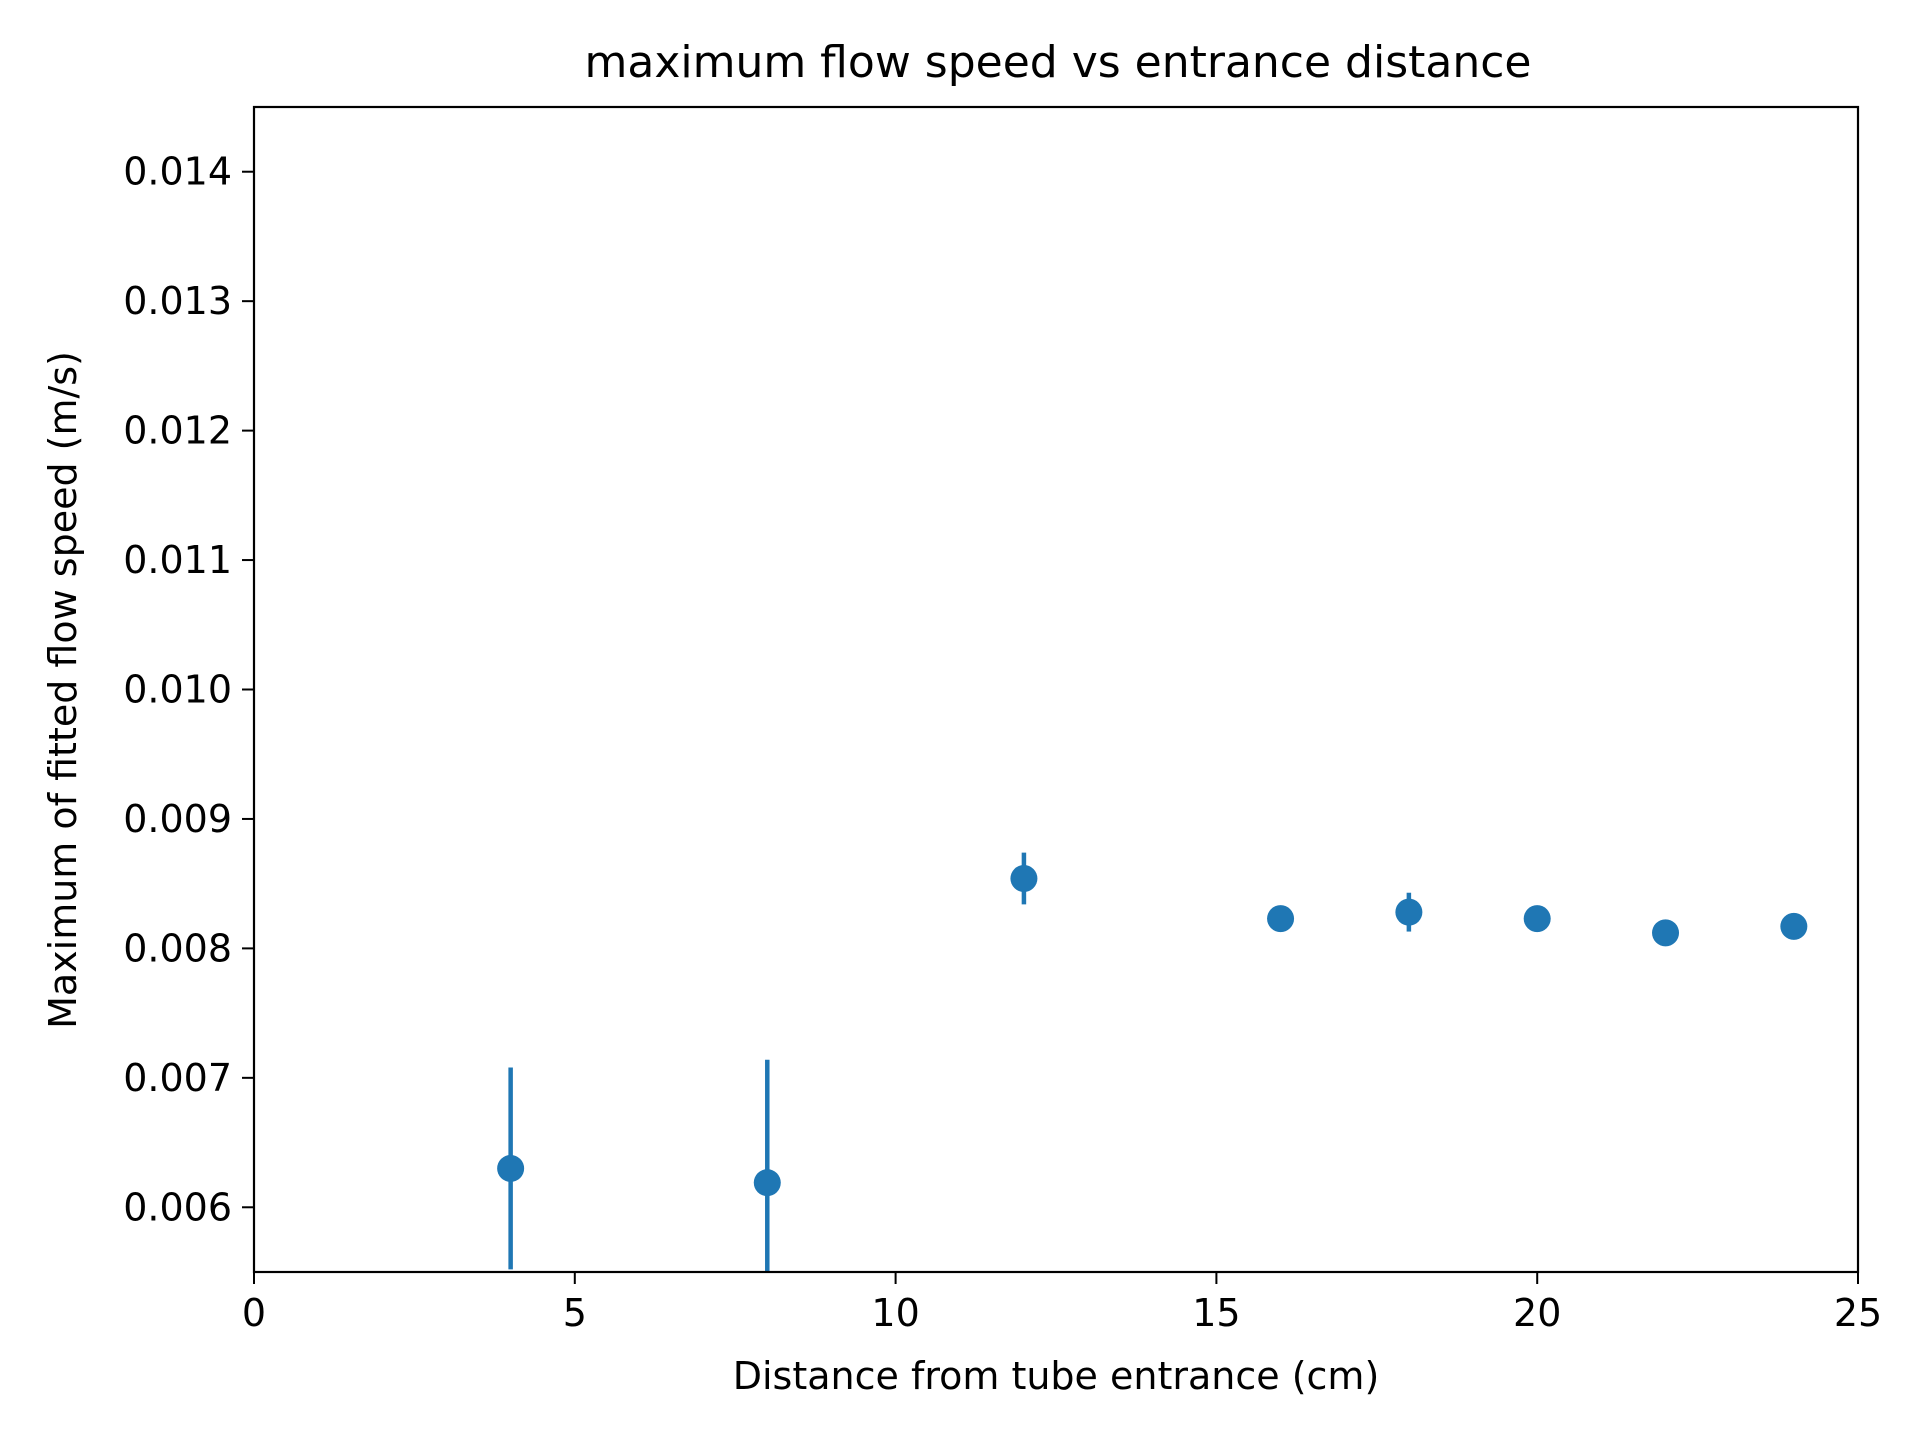 The width and height of the screenshot is (1920, 1440). Describe the element at coordinates (177, 560) in the screenshot. I see `y-tick-label: 0.011` at that location.